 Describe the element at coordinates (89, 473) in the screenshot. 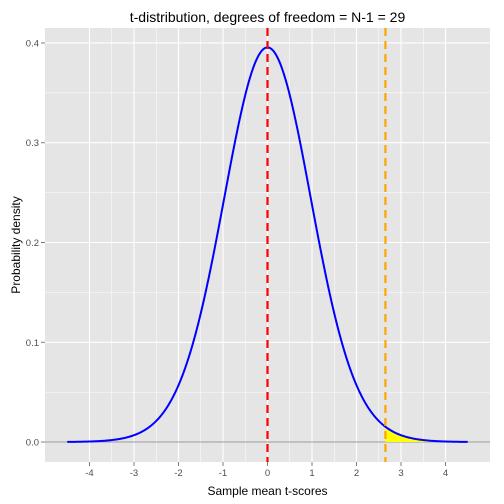

I see `x-tick-label: -4` at that location.